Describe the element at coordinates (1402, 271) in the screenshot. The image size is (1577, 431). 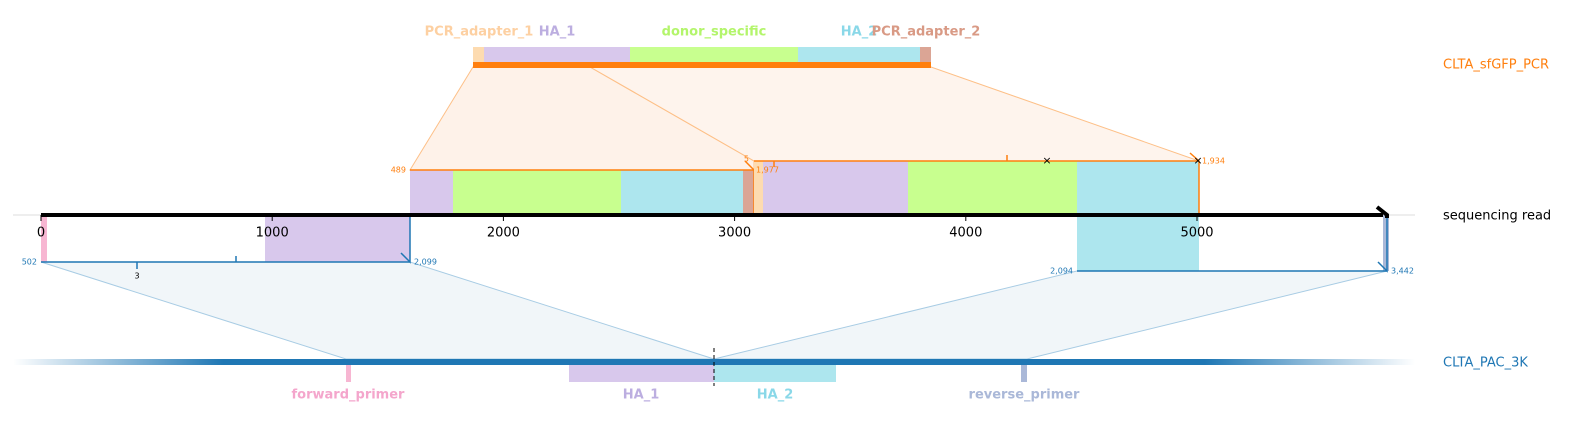
I see `end-label: 3,442` at that location.